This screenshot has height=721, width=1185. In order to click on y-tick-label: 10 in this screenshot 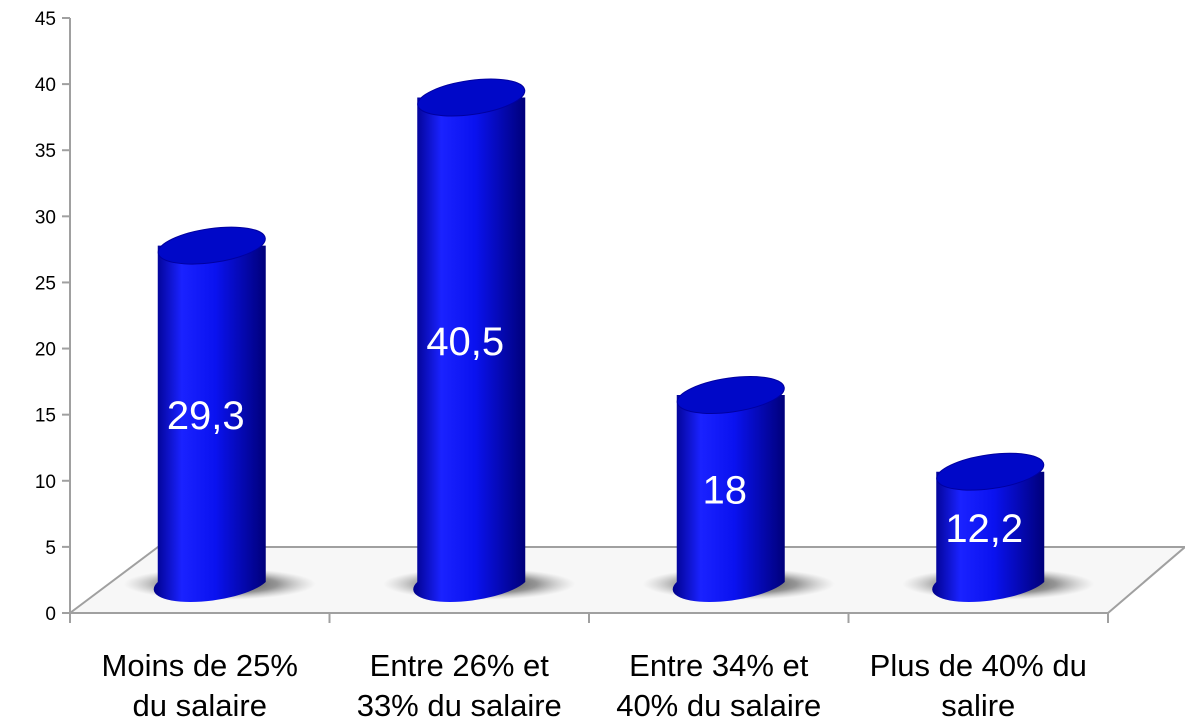, I will do `click(45, 482)`.